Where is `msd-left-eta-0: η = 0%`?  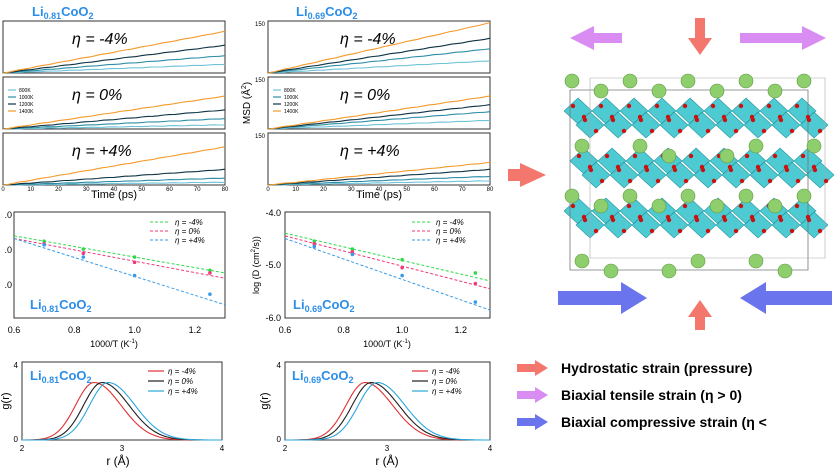
msd-left-eta-0: η = 0% is located at coordinates (97, 95).